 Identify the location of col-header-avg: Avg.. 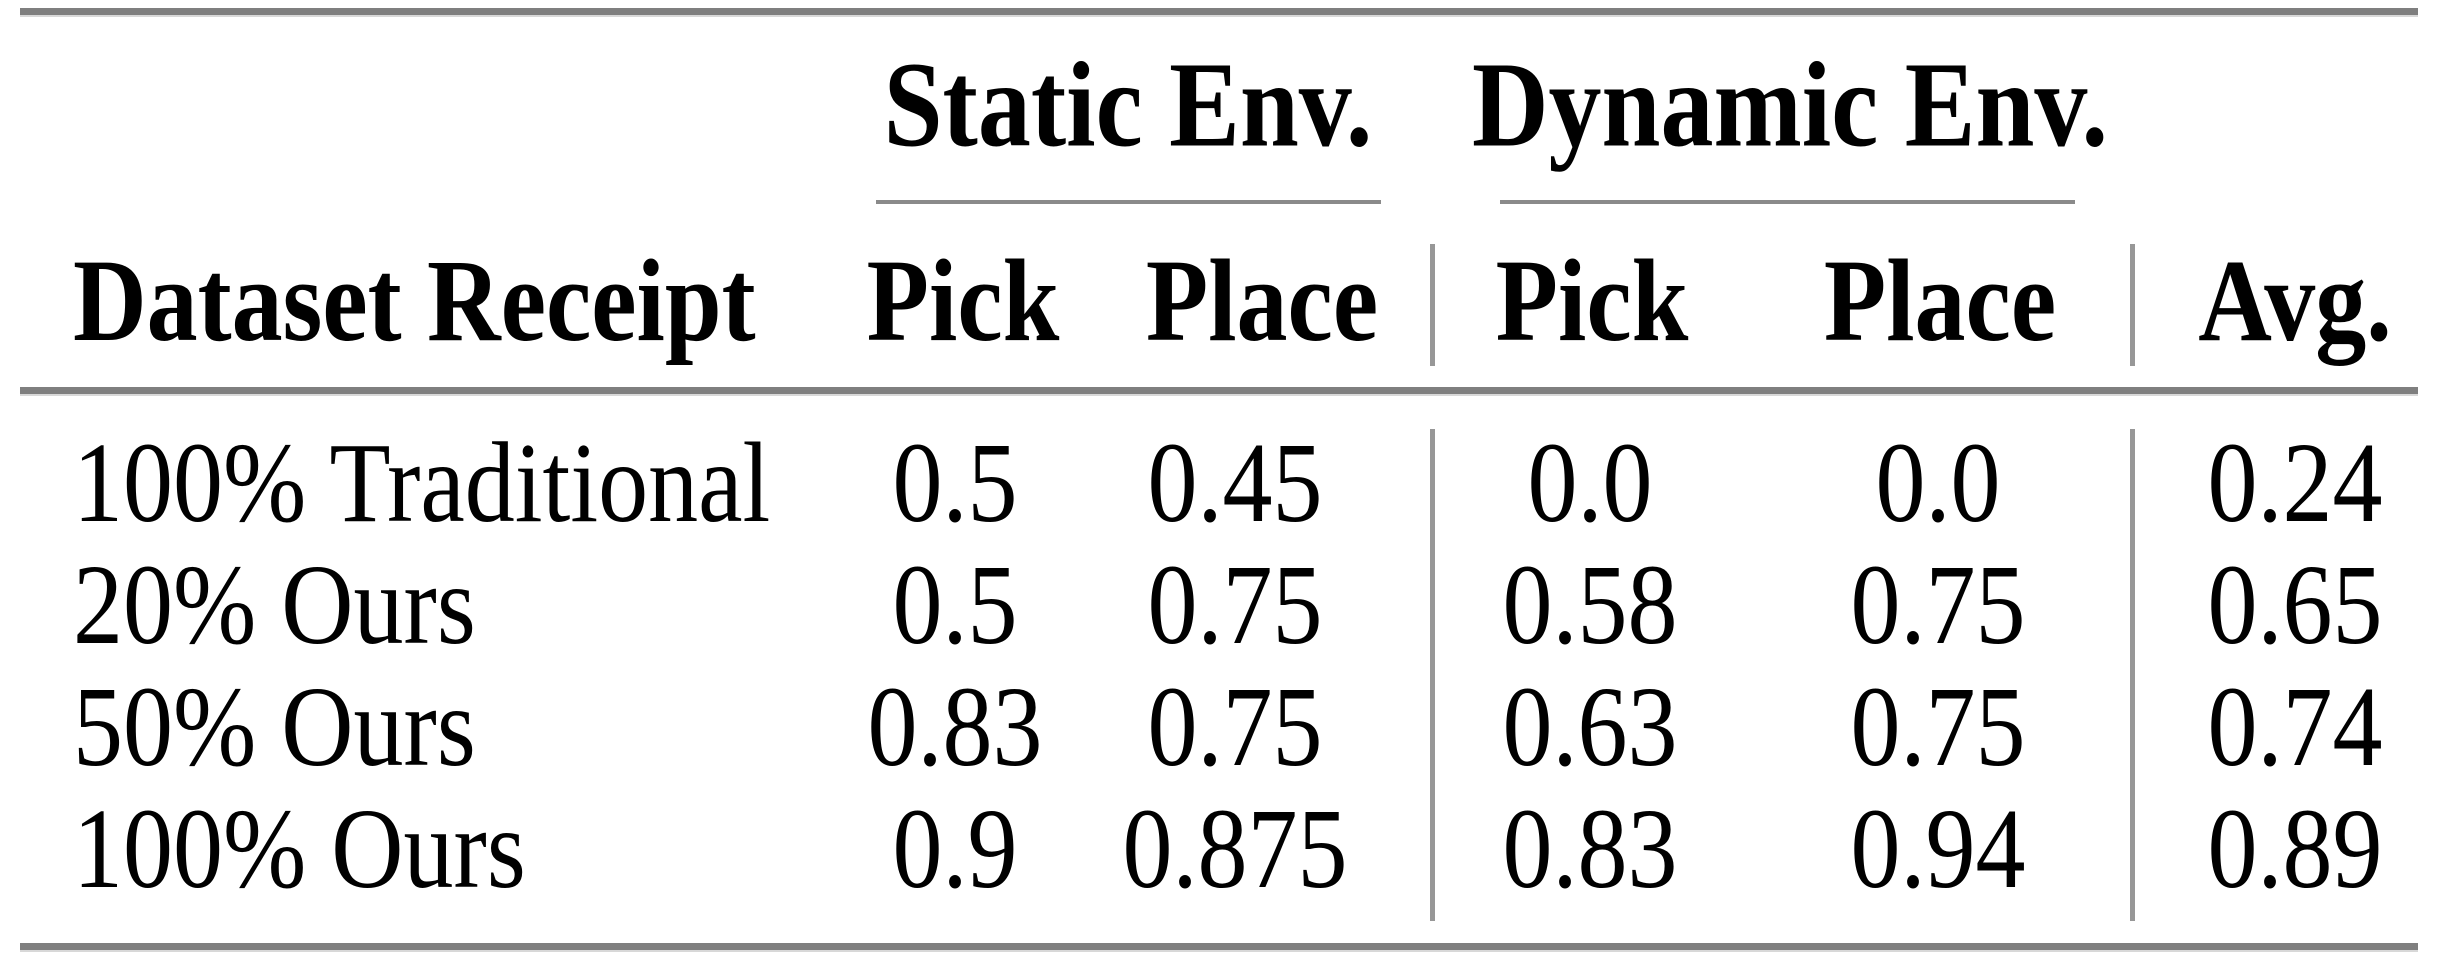
(2295, 301).